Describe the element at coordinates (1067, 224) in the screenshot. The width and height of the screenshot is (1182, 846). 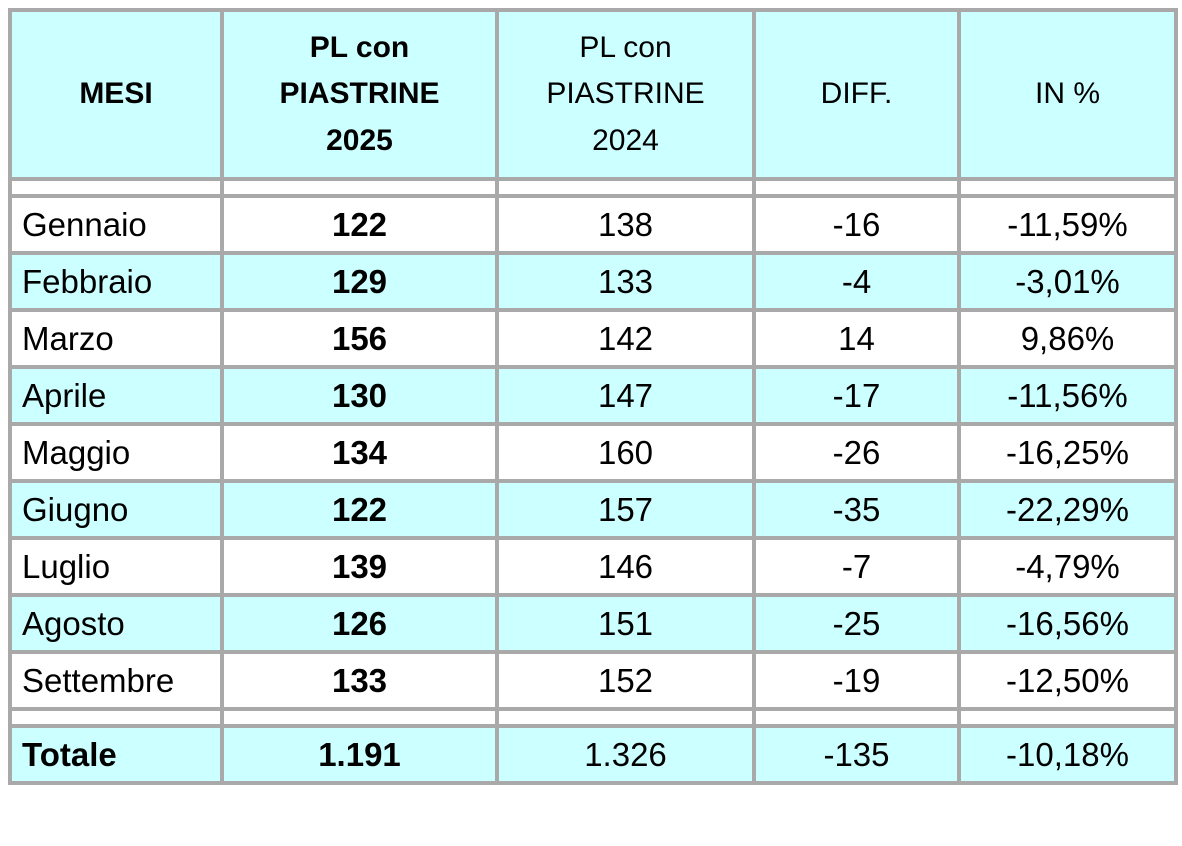
I see `pct-cell: -11,59%` at that location.